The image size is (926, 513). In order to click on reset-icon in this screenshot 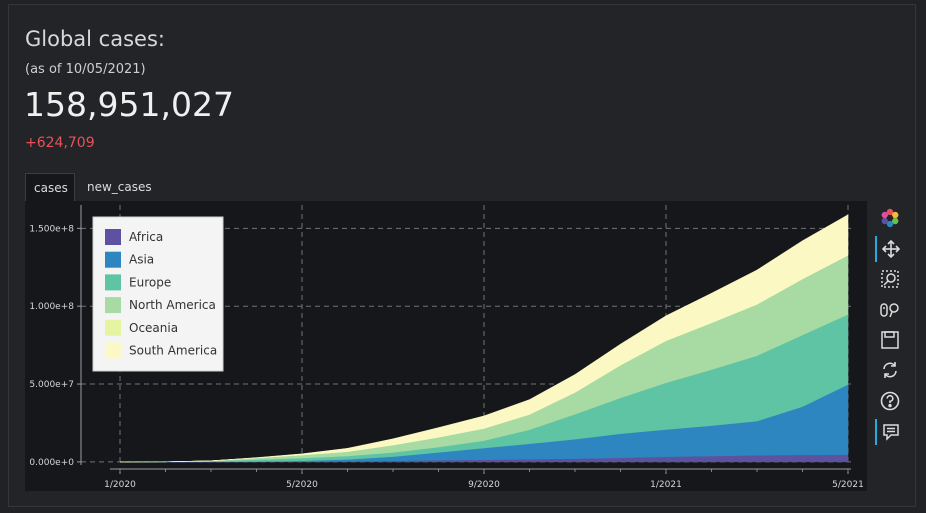, I will do `click(890, 370)`.